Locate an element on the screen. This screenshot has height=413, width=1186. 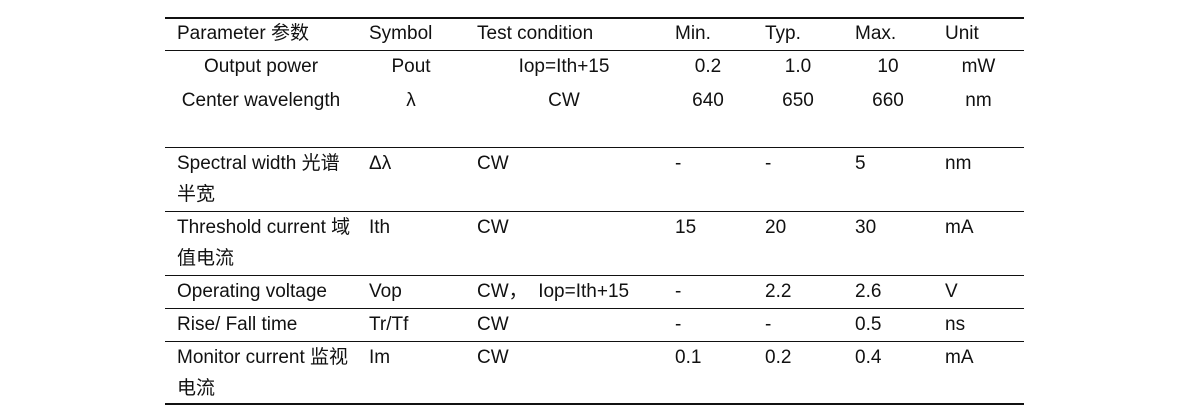
table-cell: Output power is located at coordinates (261, 66).